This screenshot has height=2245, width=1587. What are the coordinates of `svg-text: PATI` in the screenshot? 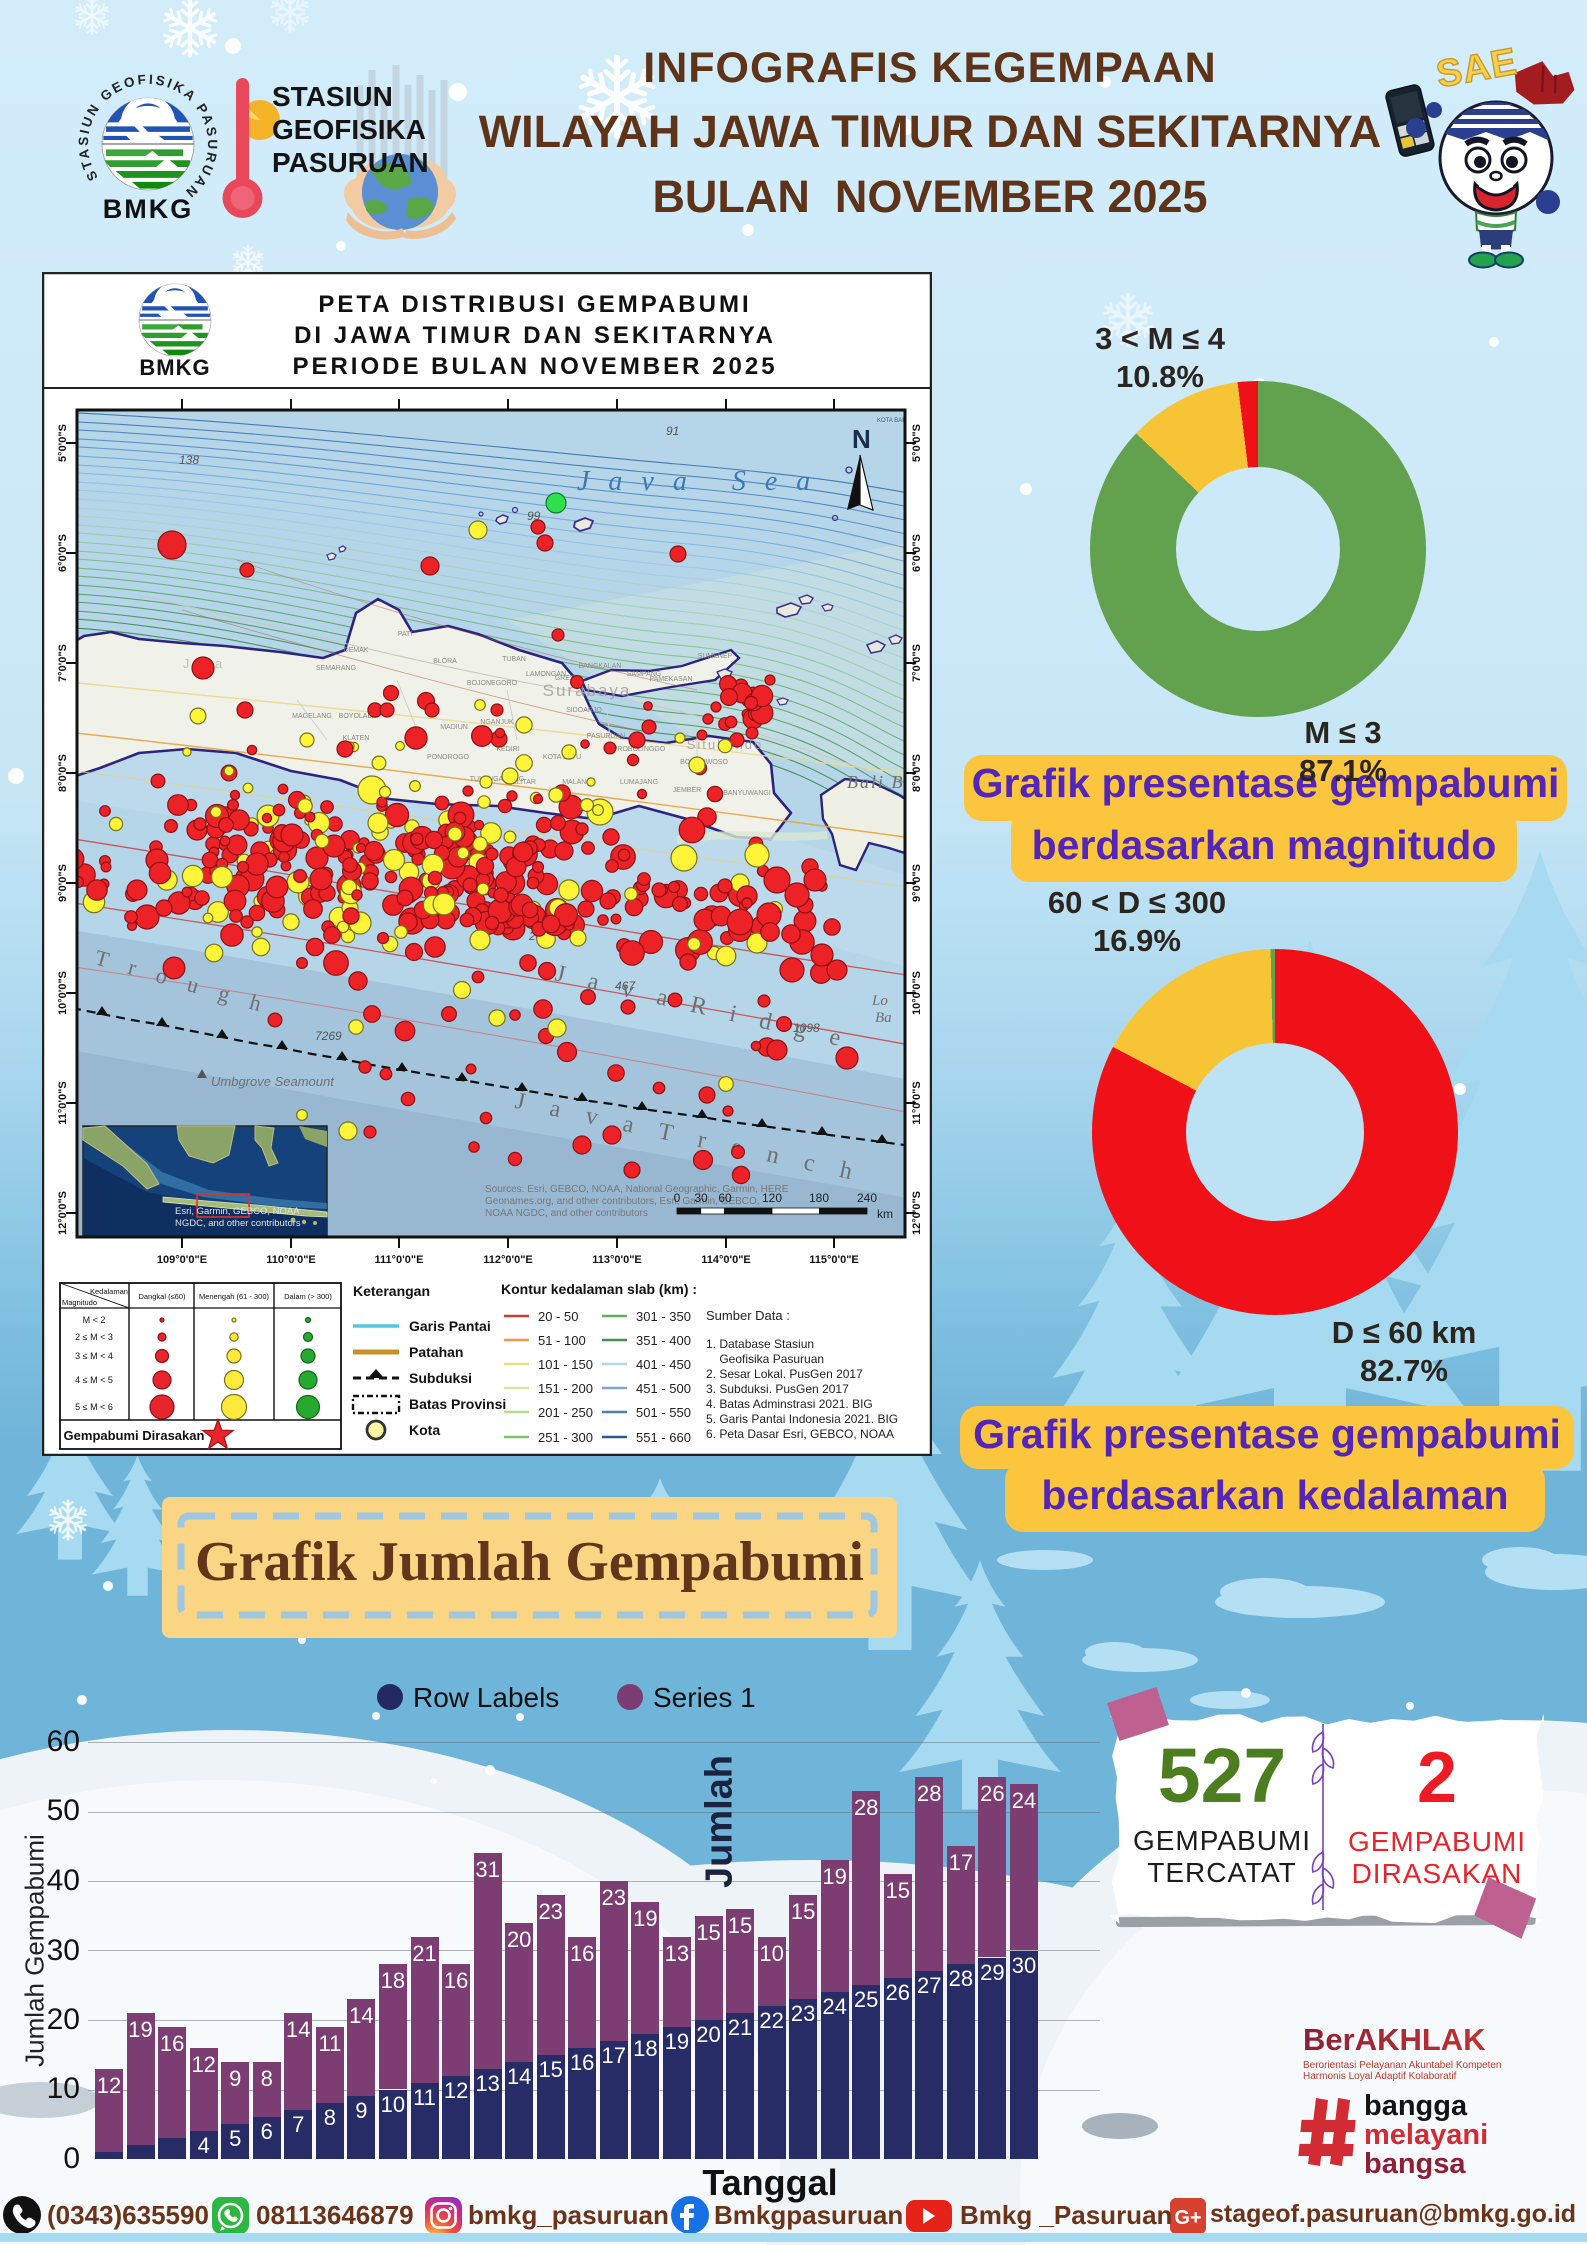 It's located at (405, 634).